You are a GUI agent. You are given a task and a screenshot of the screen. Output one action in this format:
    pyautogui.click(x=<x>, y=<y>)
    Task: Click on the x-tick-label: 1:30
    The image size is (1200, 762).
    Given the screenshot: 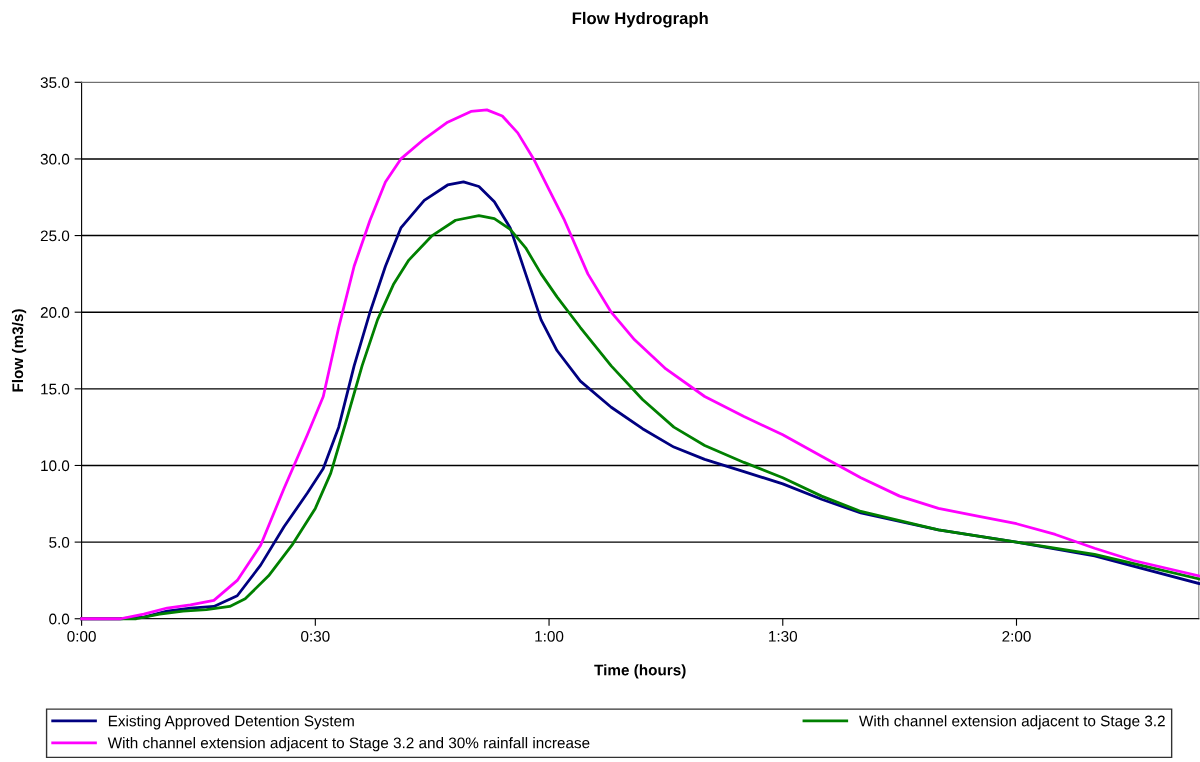 What is the action you would take?
    pyautogui.click(x=783, y=636)
    